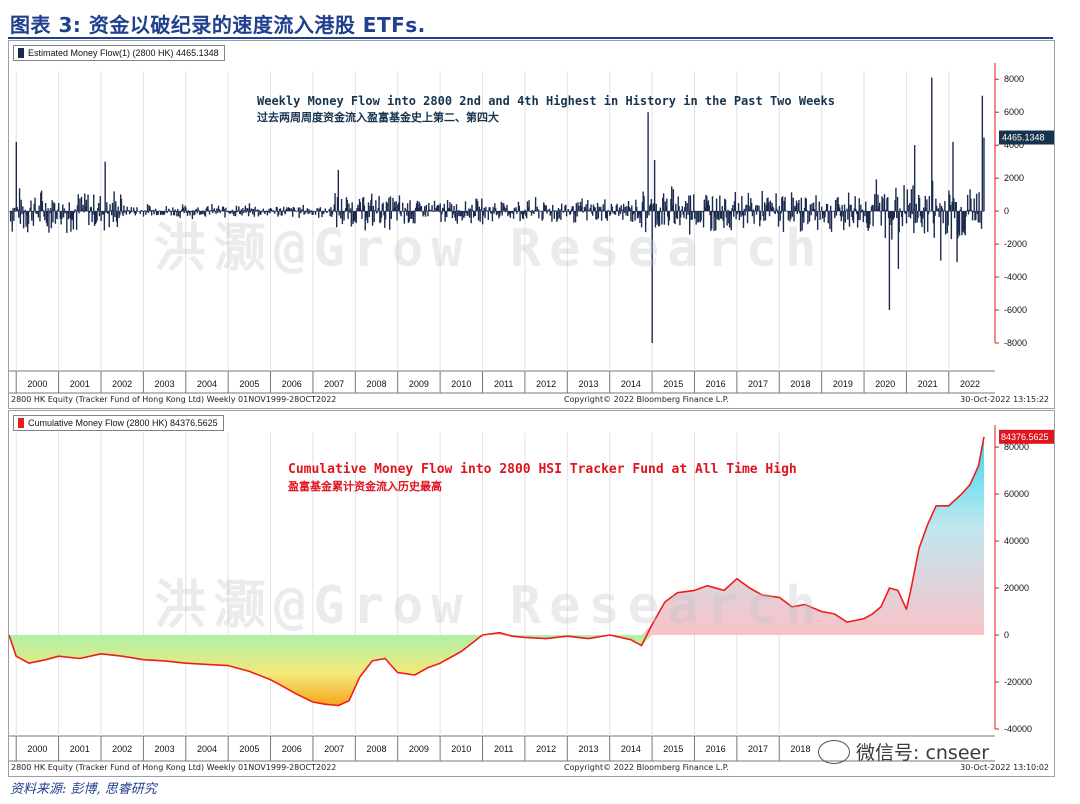 The width and height of the screenshot is (1080, 804). What do you see at coordinates (1015, 310) in the screenshot?
I see `y-tick-label: -6000` at bounding box center [1015, 310].